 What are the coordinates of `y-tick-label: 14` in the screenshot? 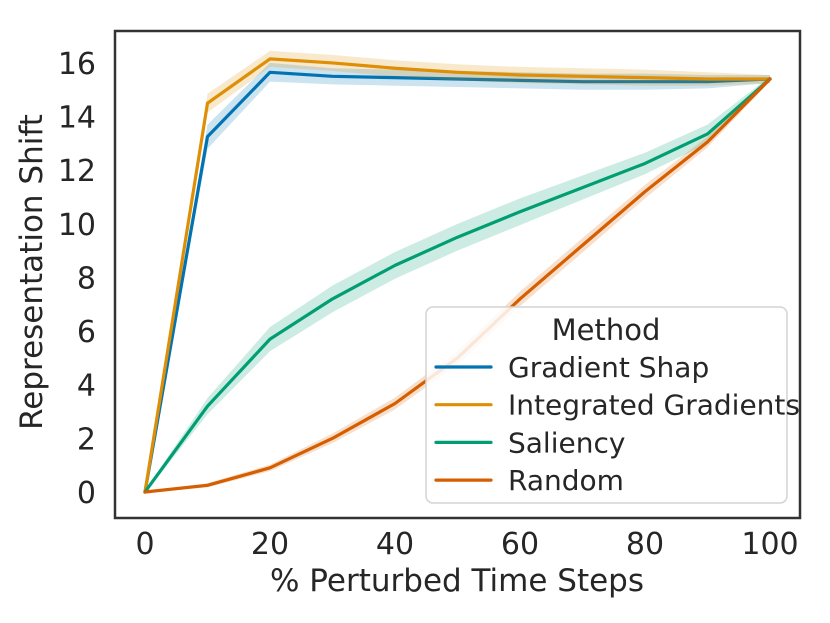 It's located at (77, 118).